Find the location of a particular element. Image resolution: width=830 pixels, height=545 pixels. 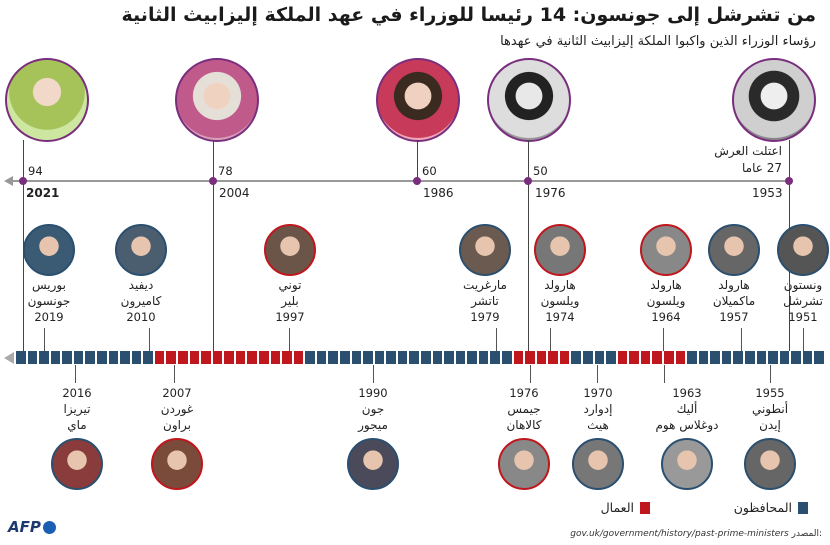

queen-age: 78 is located at coordinates (225, 171).